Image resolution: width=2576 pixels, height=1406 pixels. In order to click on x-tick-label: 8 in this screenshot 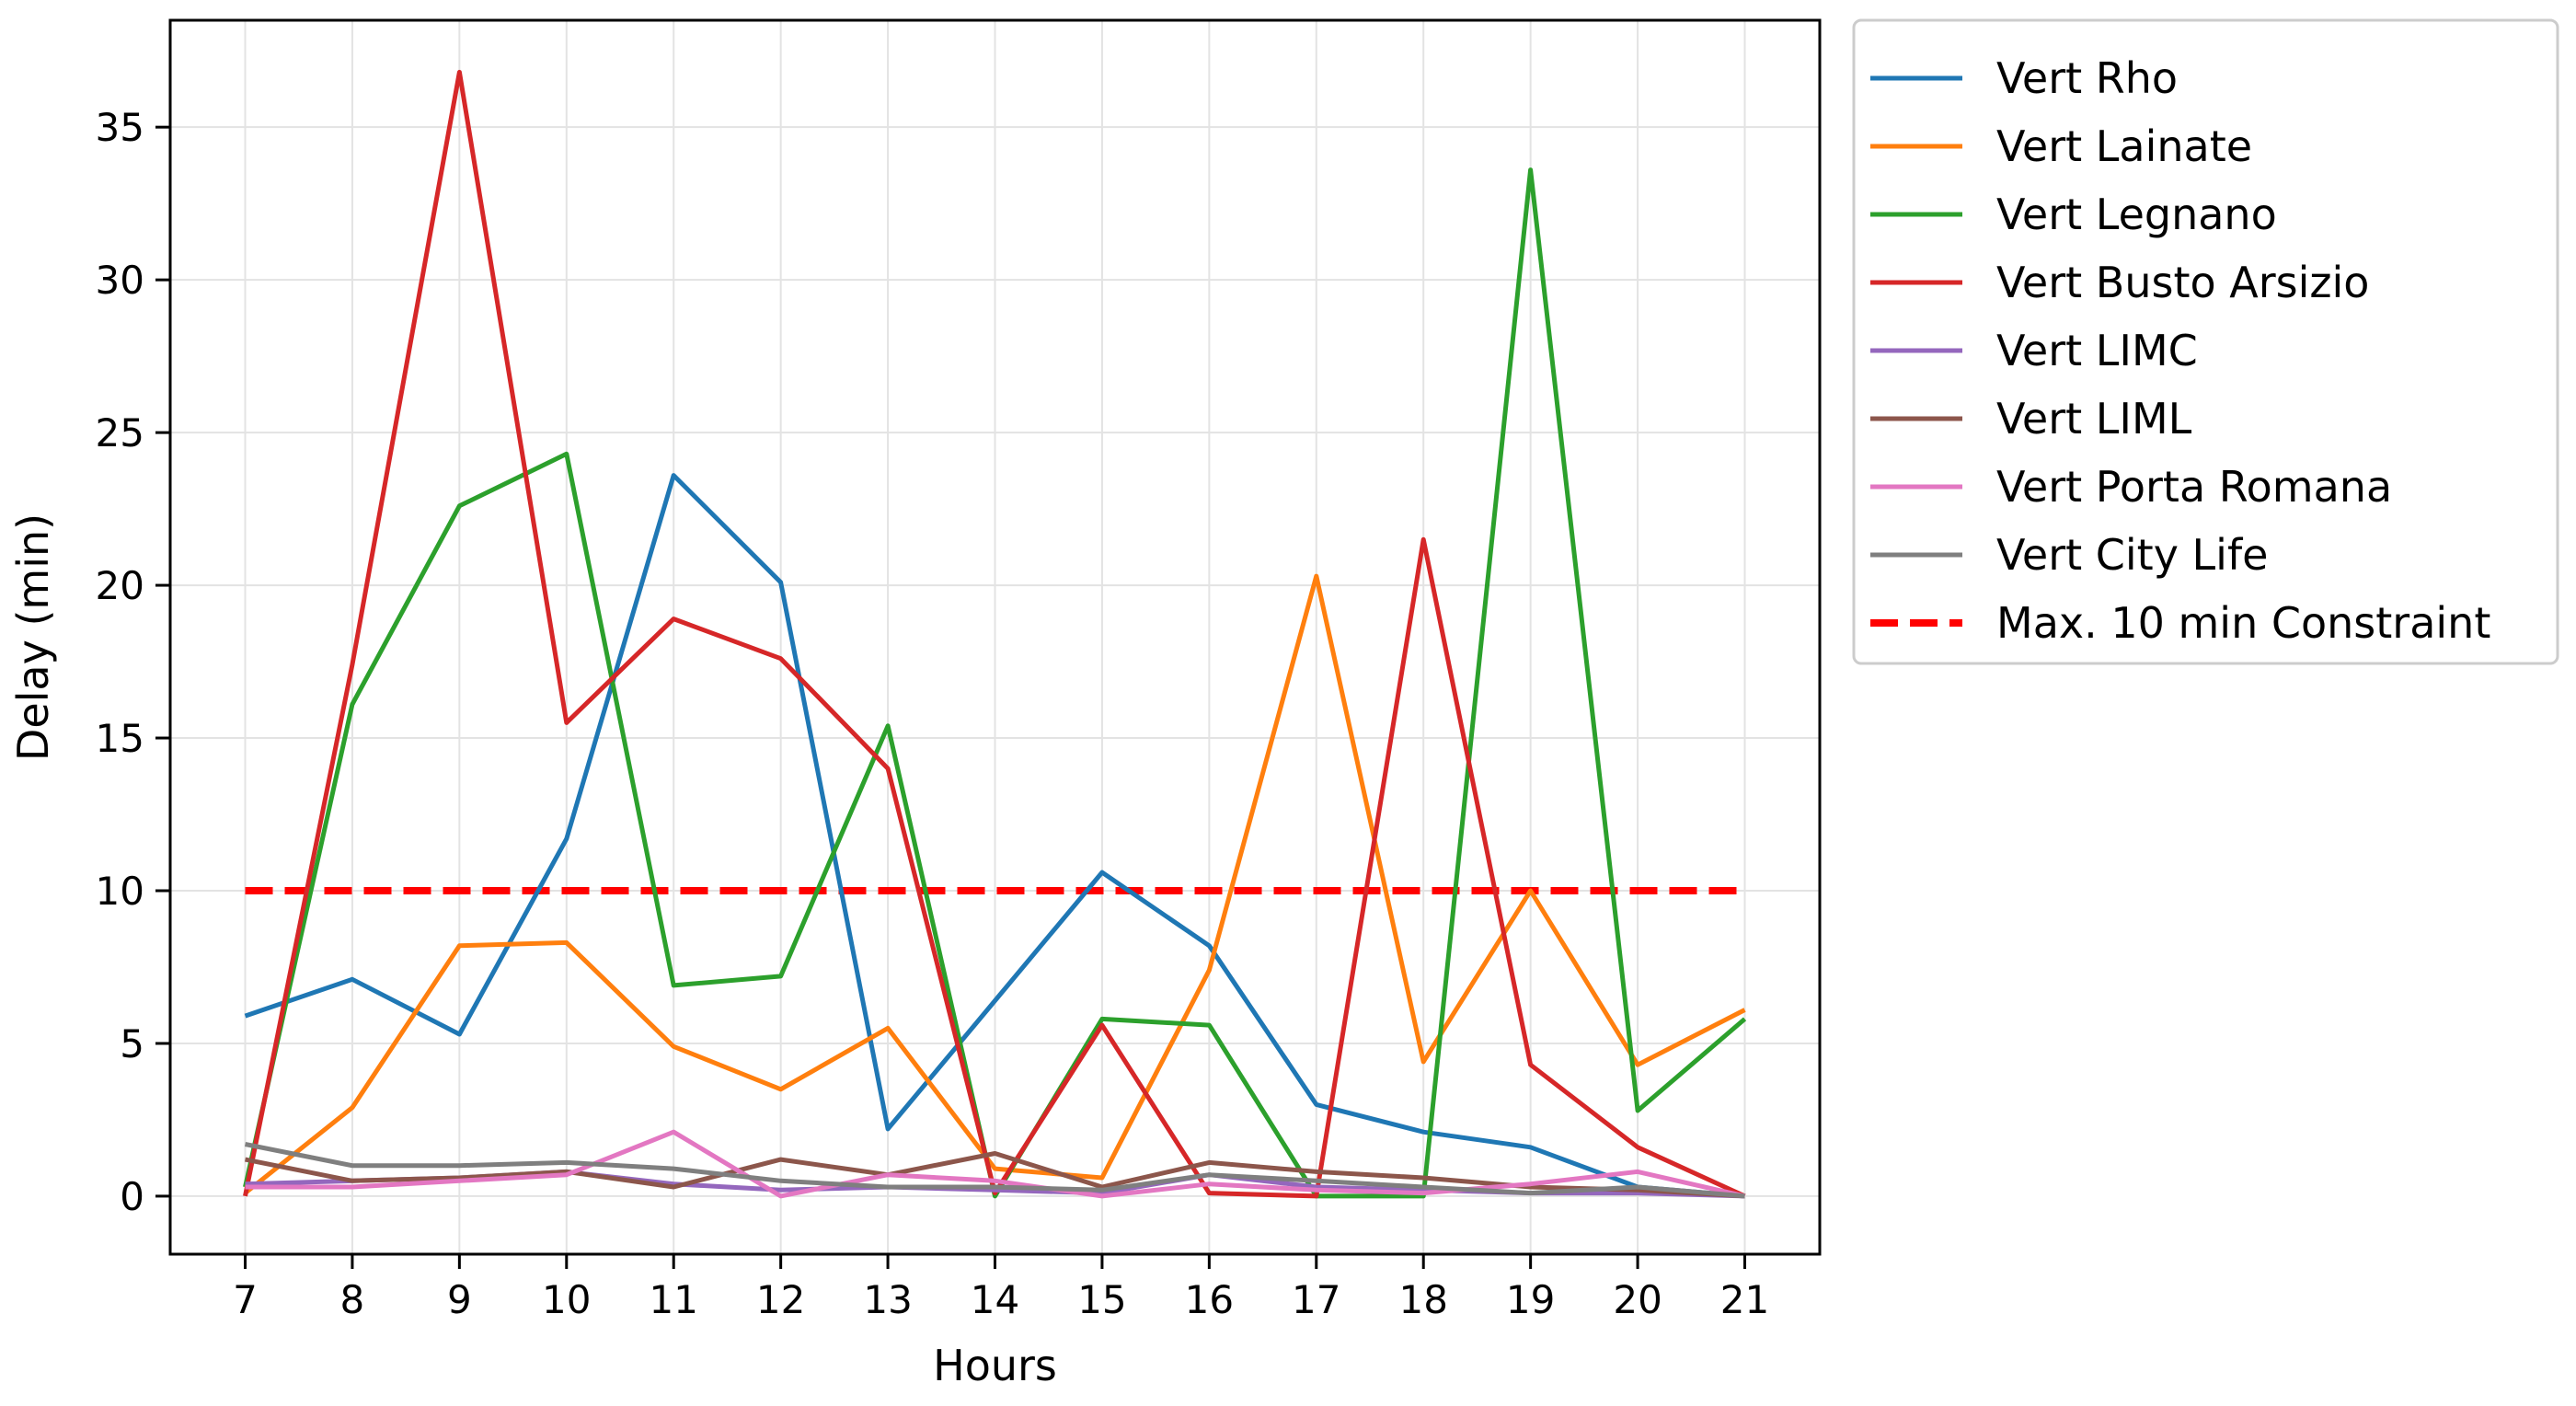, I will do `click(352, 1300)`.